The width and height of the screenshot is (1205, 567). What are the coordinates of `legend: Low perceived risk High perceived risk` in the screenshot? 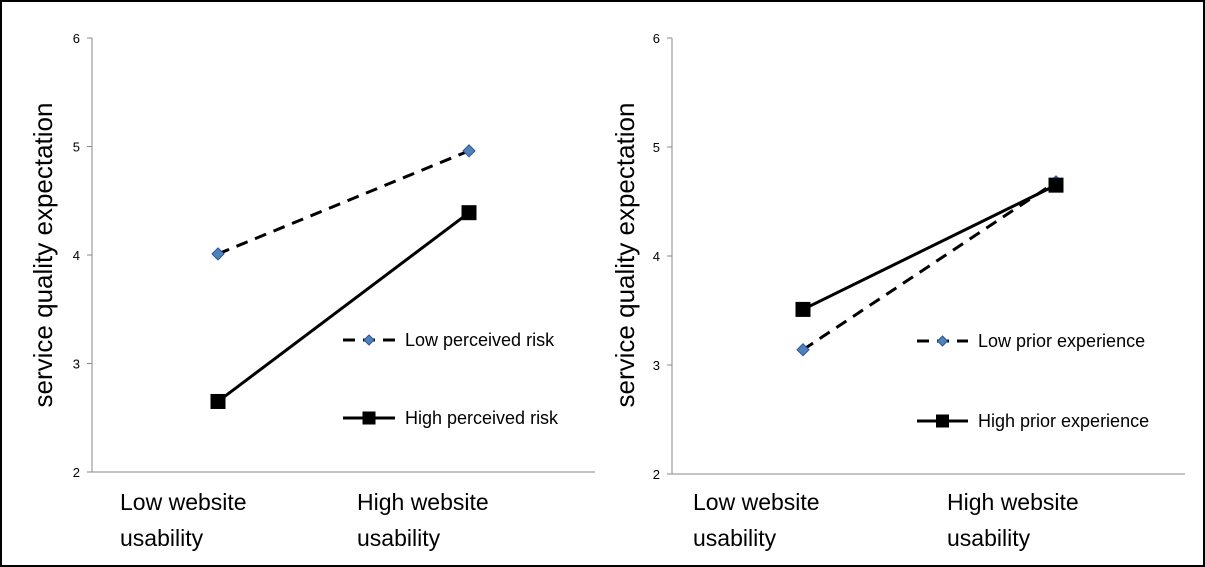 It's located at (451, 379).